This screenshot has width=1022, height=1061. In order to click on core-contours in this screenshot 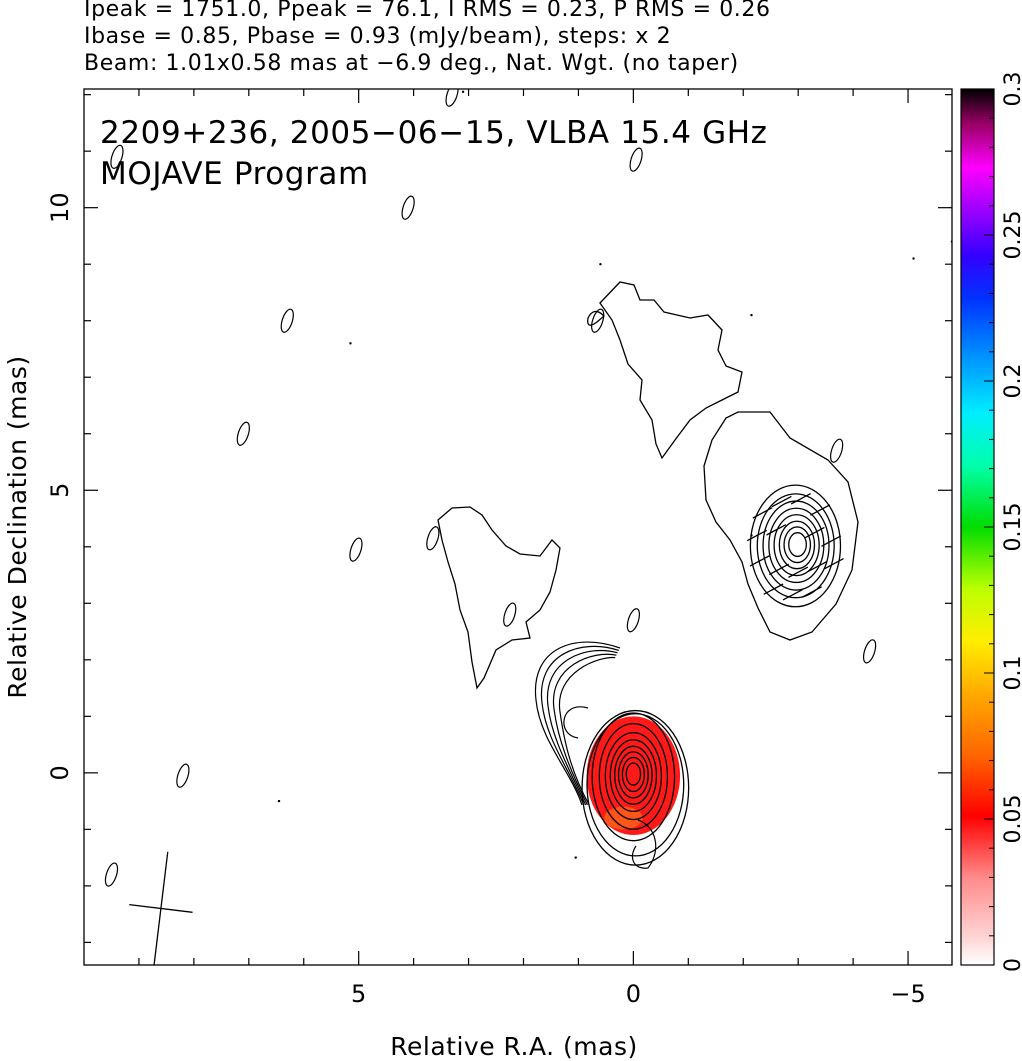, I will do `click(635, 787)`.